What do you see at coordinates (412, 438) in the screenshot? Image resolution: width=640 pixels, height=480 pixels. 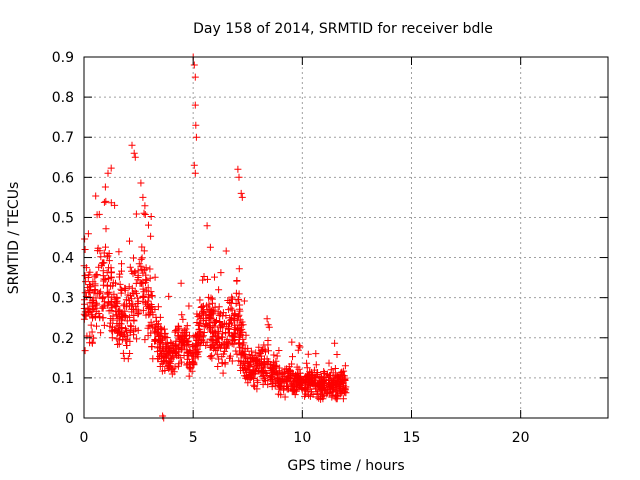 I see `x-tick-label: 15` at bounding box center [412, 438].